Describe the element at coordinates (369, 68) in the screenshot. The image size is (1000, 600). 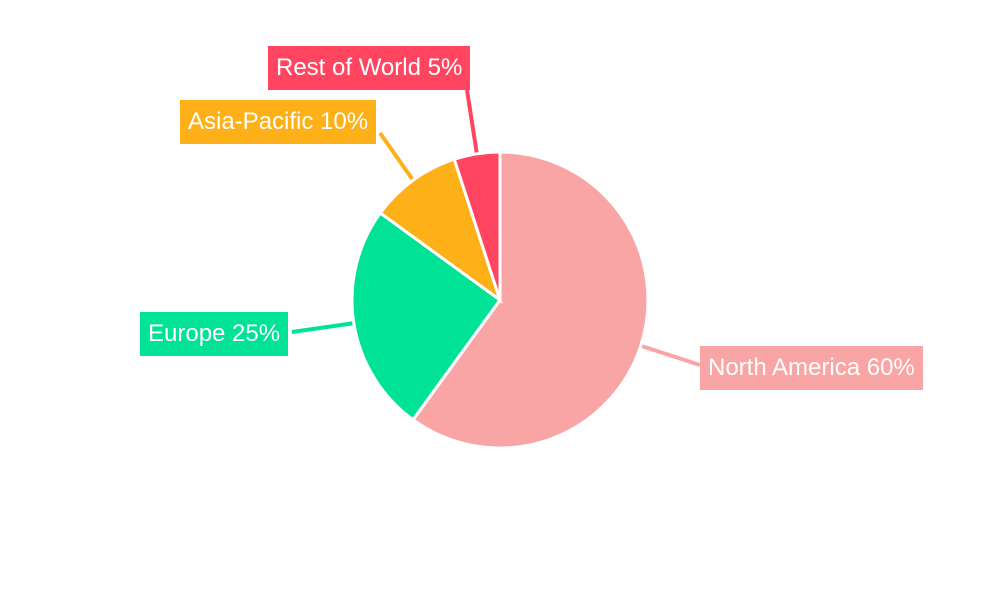
I see `label-rest-of-world: Rest of World 5%` at that location.